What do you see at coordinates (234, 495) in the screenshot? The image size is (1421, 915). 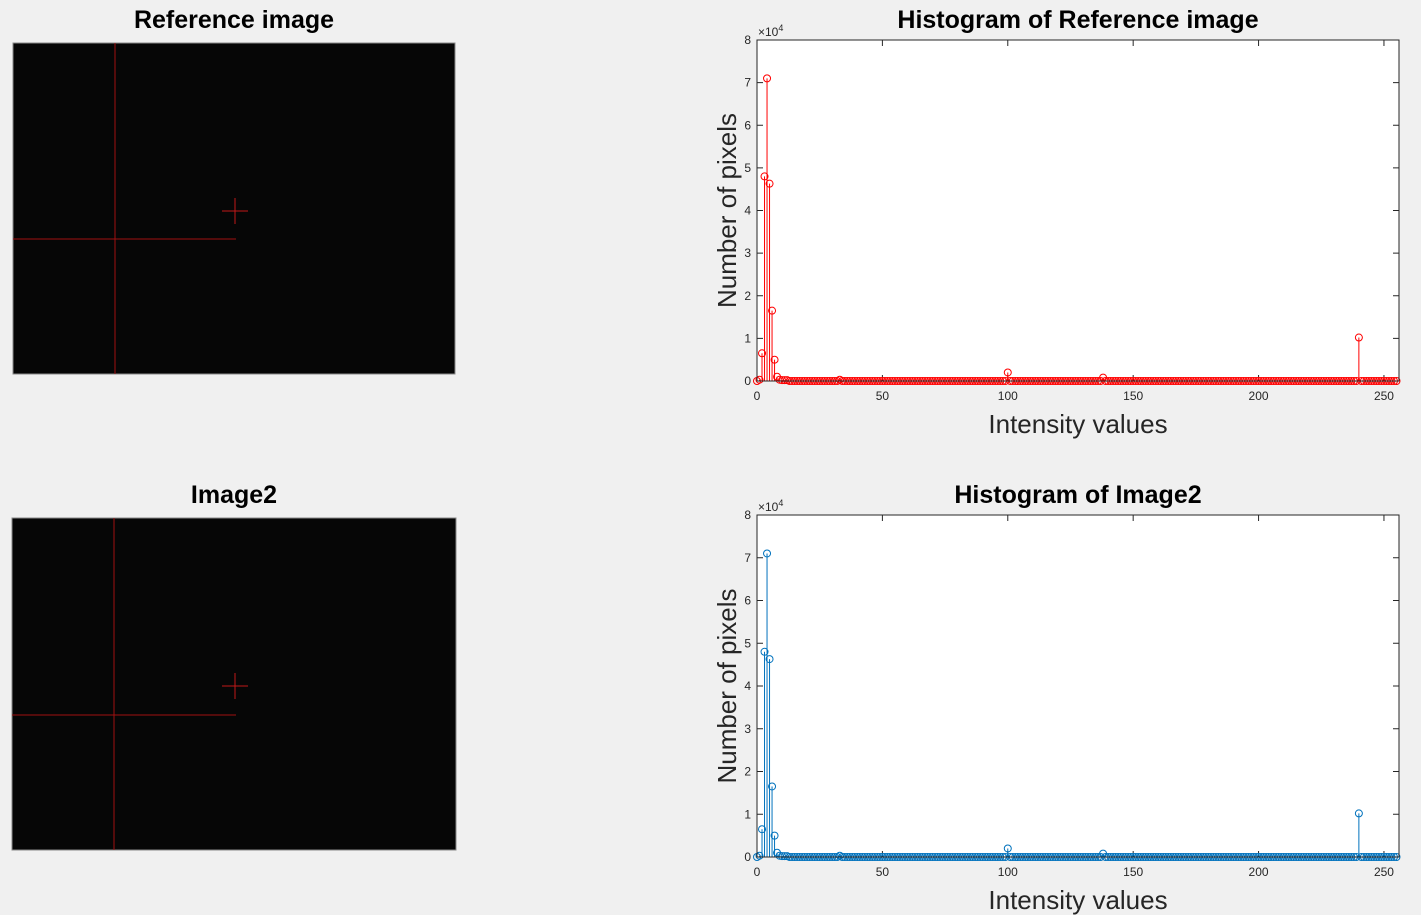 I see `image-title: Image2` at bounding box center [234, 495].